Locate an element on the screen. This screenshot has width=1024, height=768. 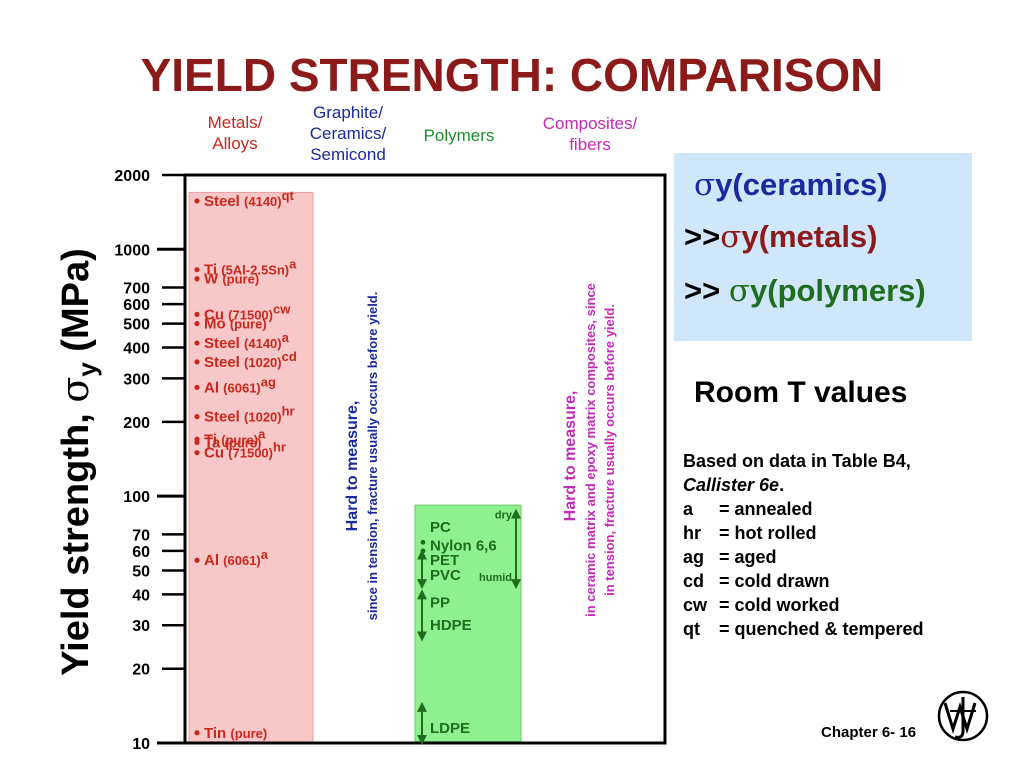
metals-line: >>σy(metals) is located at coordinates (781, 237).